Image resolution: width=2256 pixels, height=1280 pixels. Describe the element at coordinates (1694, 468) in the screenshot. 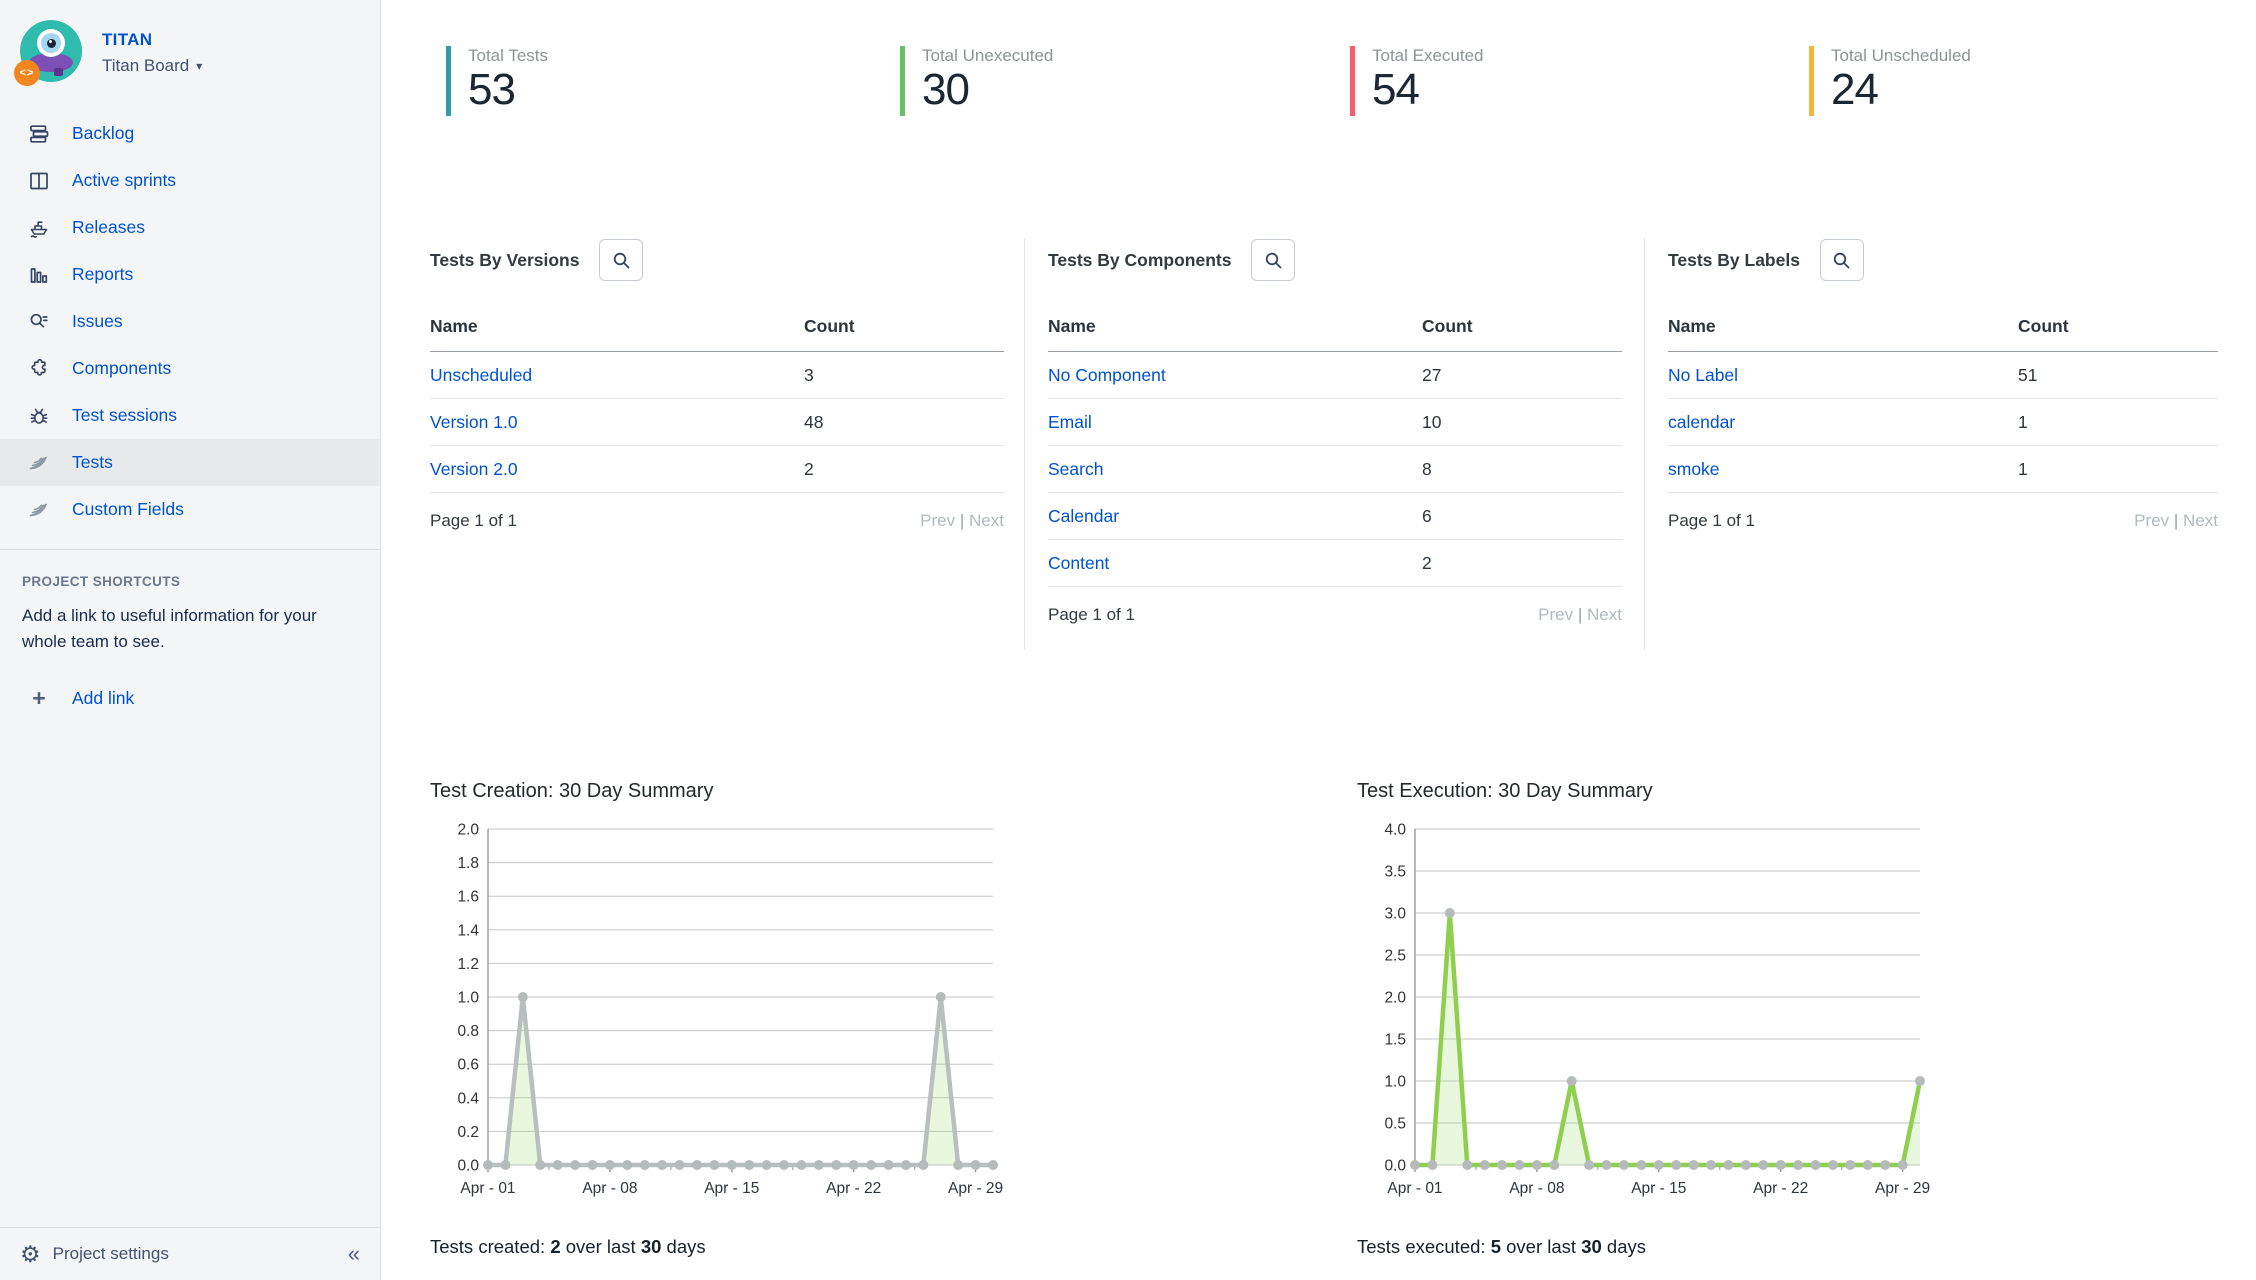

I see `label-link: smoke` at that location.